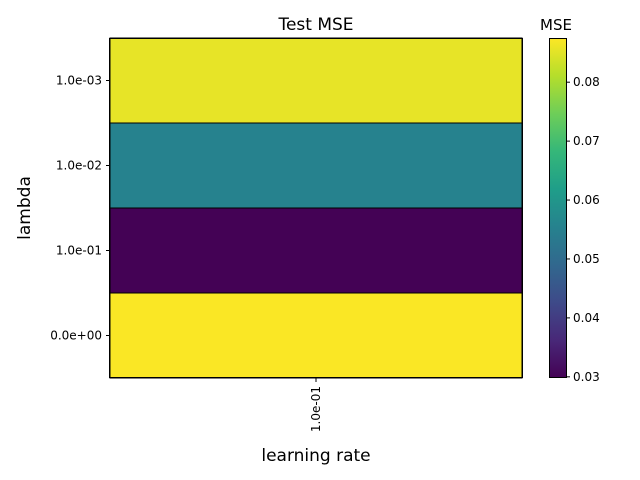 Image resolution: width=640 pixels, height=480 pixels. Describe the element at coordinates (586, 82) in the screenshot. I see `colorbar-tick-label: 0.08` at that location.